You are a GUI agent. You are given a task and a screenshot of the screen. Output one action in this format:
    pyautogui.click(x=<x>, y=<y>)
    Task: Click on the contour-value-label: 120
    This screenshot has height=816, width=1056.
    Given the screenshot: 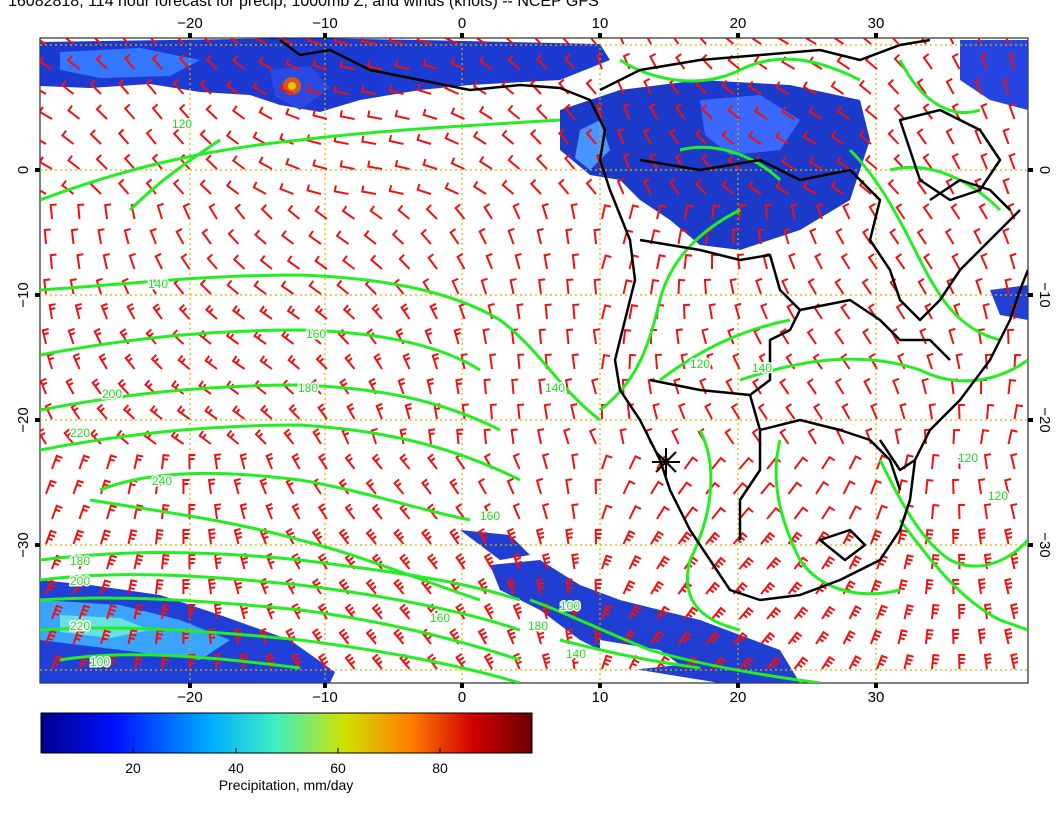 What is the action you would take?
    pyautogui.click(x=998, y=496)
    